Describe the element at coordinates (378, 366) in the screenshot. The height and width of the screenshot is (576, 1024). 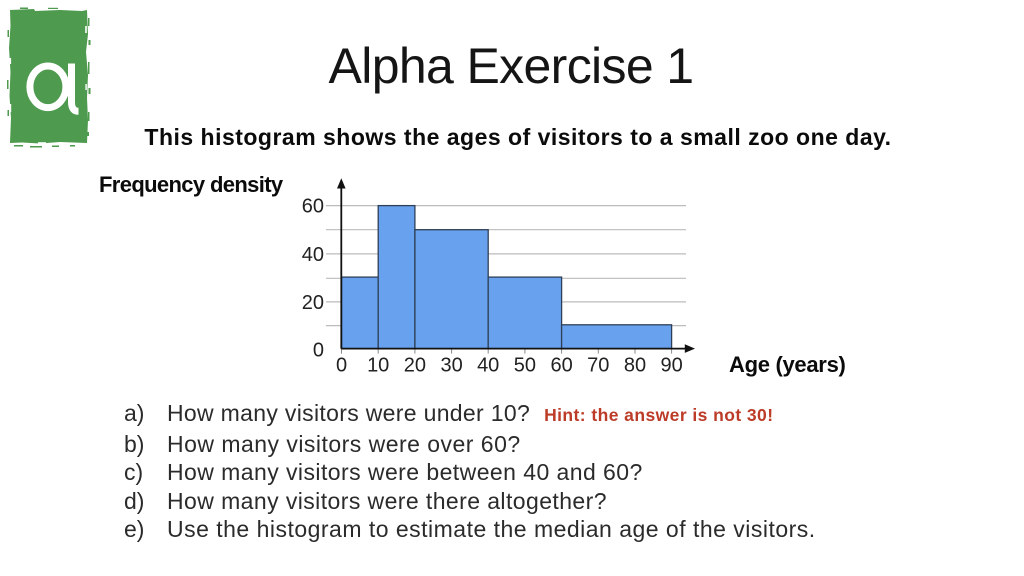
I see `svg-text: 10` at that location.